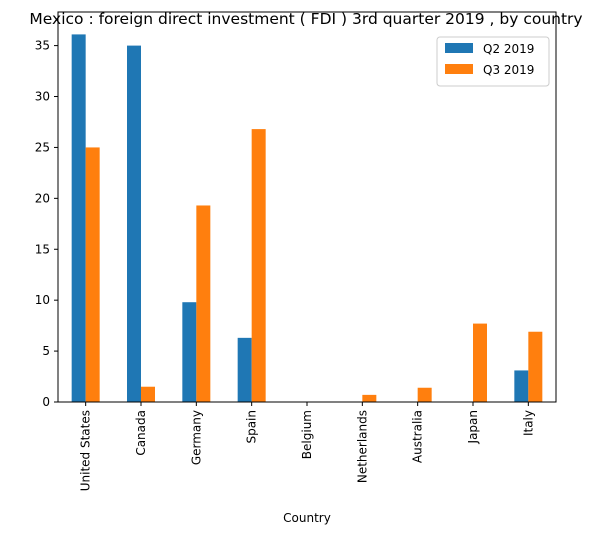  What do you see at coordinates (528, 423) in the screenshot?
I see `x-tick-label: Italy` at bounding box center [528, 423].